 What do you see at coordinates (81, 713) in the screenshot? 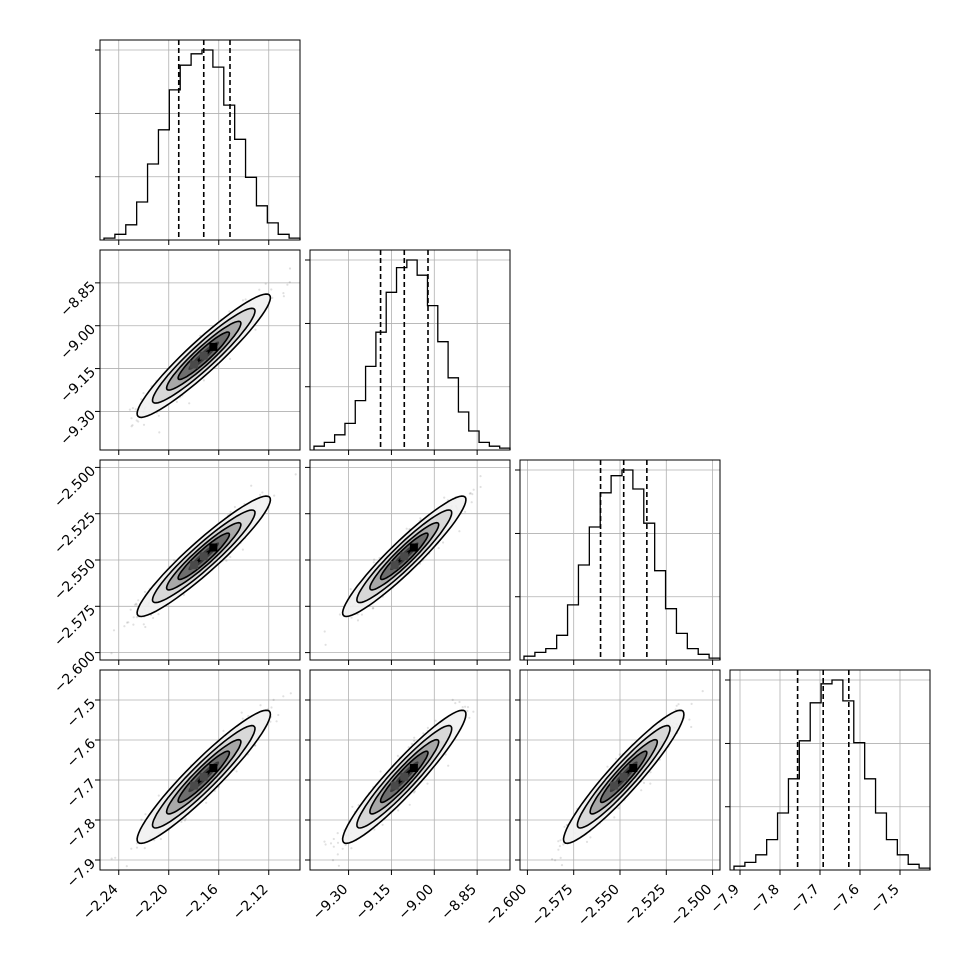
I see `y-tick-label: −7.5` at bounding box center [81, 713].